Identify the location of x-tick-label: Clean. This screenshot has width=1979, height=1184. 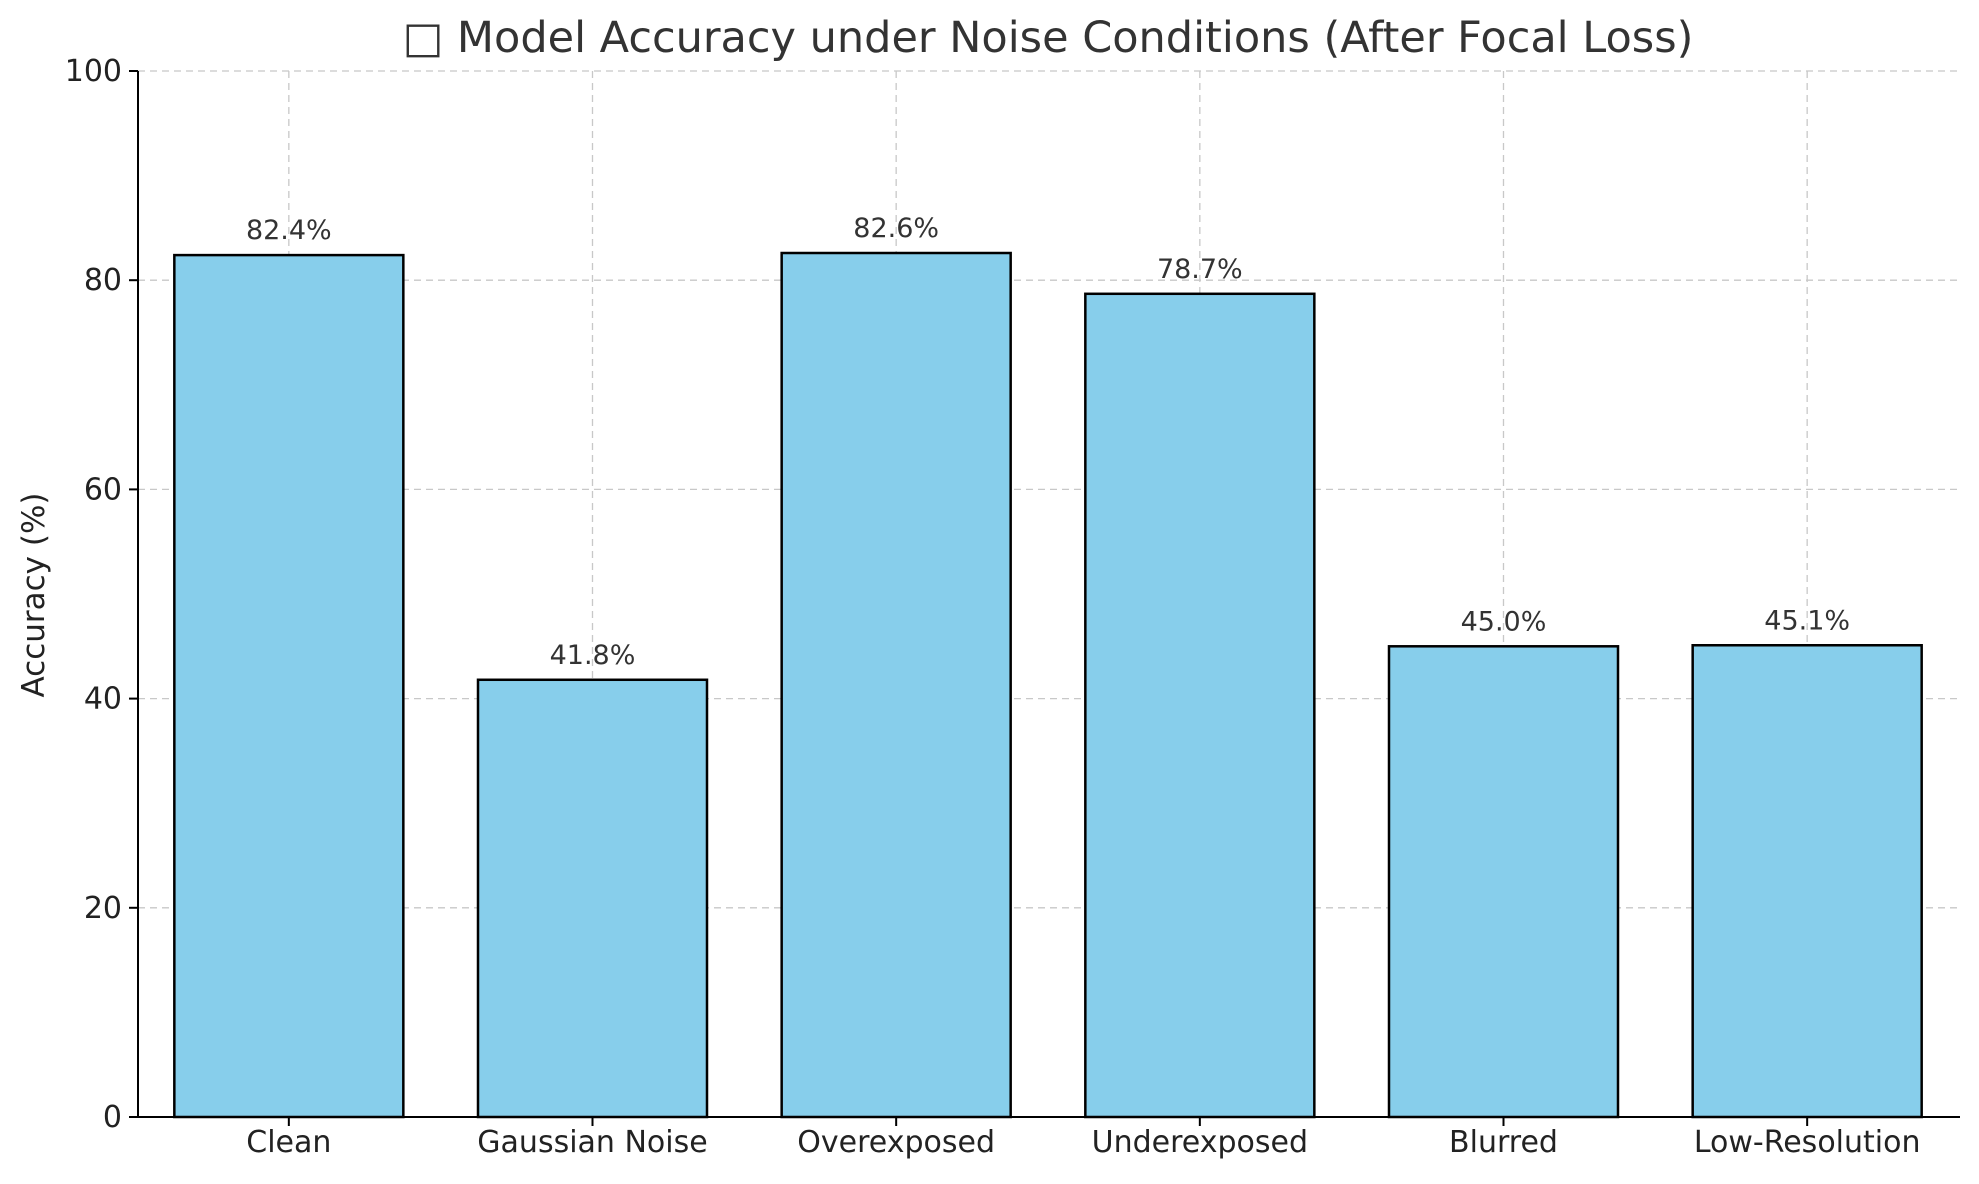
(288, 1142).